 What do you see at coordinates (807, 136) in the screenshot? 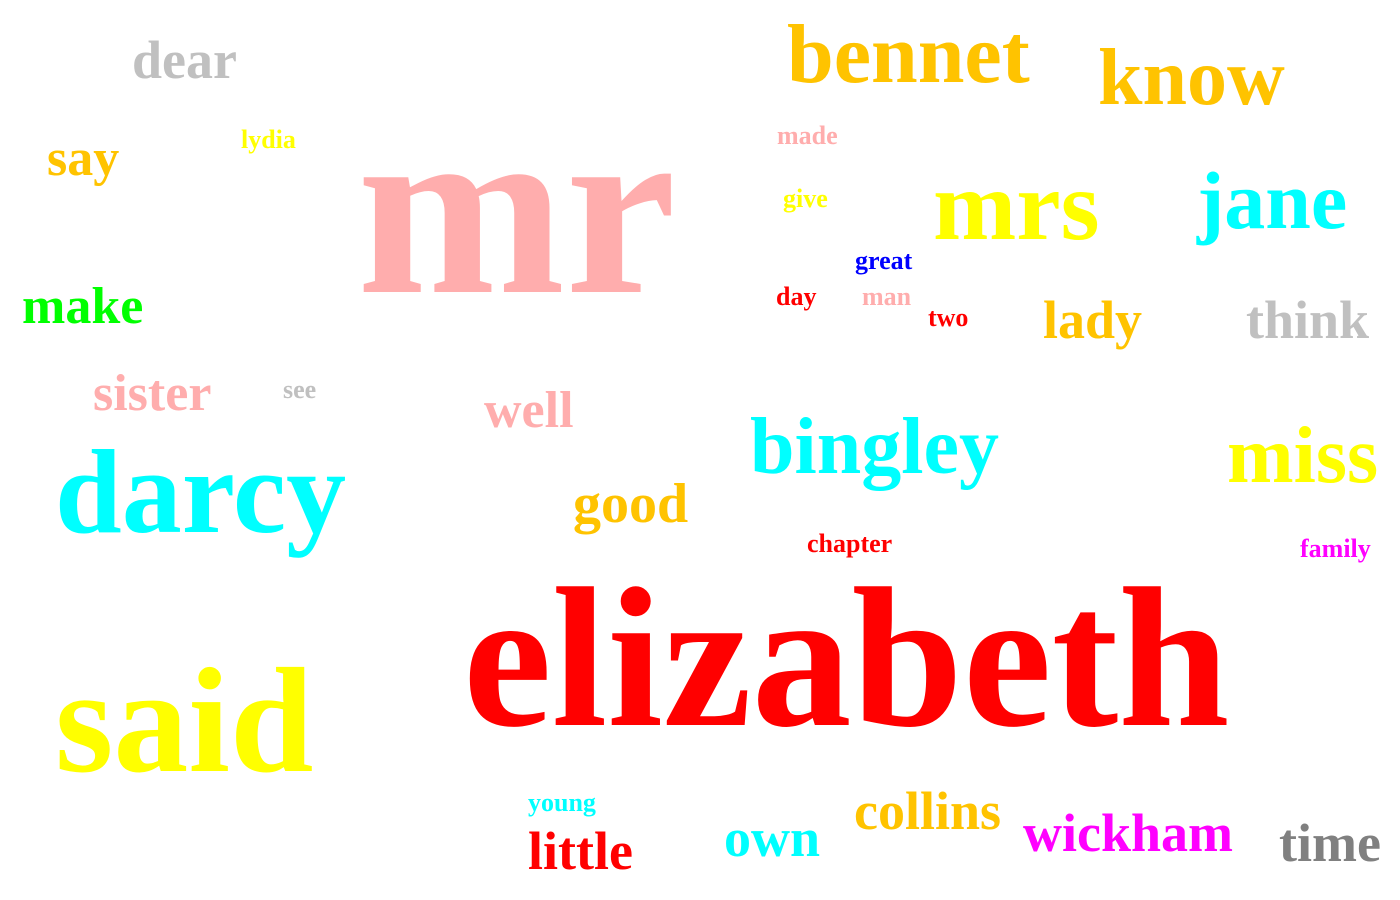
I see `word-made: made` at bounding box center [807, 136].